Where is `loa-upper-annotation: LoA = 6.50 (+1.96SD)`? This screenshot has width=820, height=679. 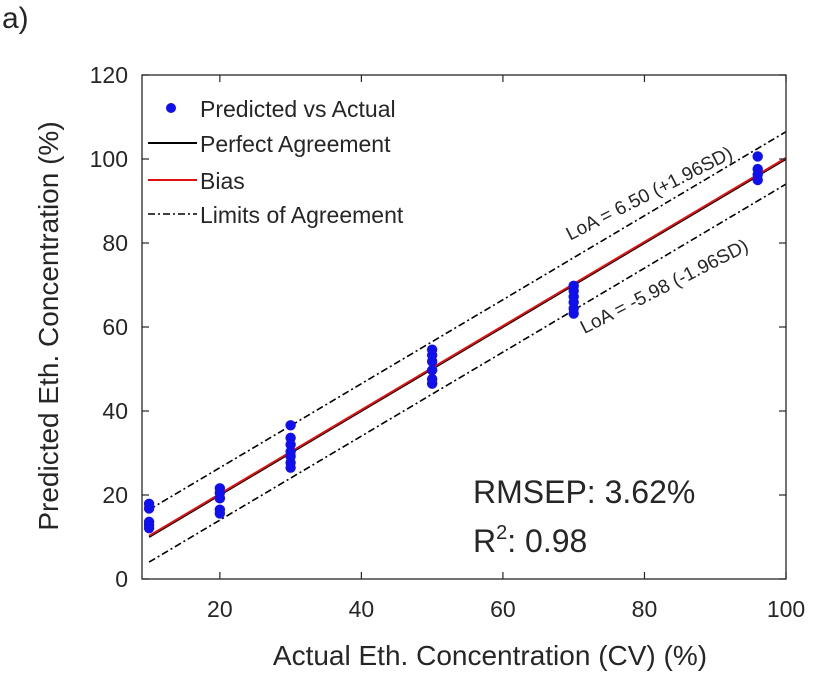
loa-upper-annotation: LoA = 6.50 (+1.96SD) is located at coordinates (649, 194).